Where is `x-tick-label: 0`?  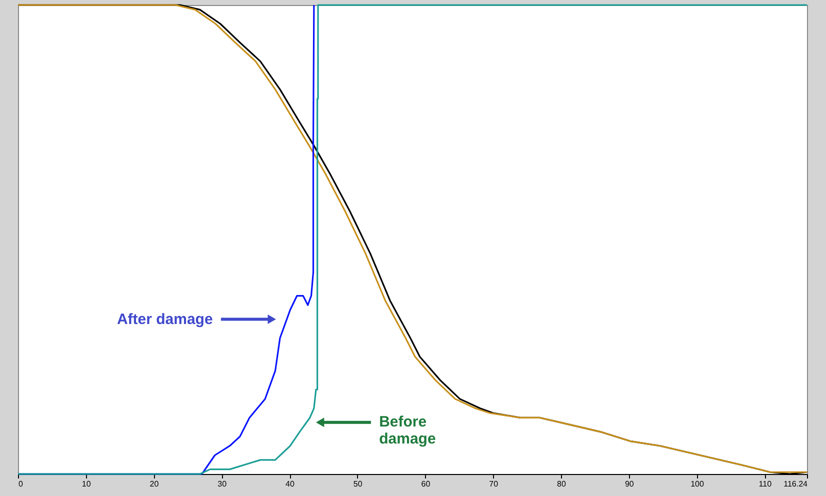
x-tick-label: 0 is located at coordinates (21, 484).